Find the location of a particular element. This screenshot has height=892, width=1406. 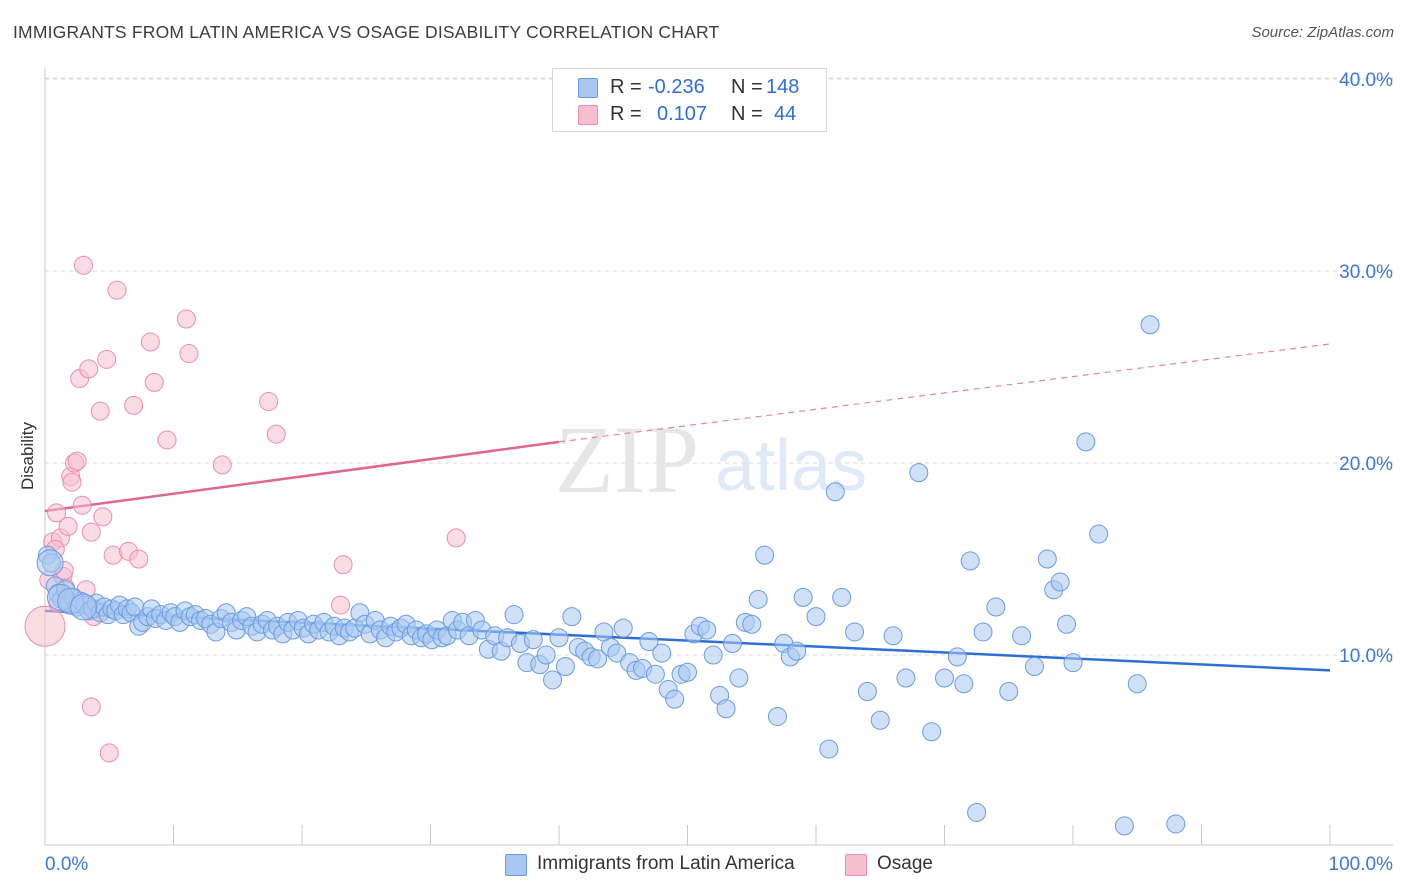

legend-r-value: 0.107 is located at coordinates (682, 114).